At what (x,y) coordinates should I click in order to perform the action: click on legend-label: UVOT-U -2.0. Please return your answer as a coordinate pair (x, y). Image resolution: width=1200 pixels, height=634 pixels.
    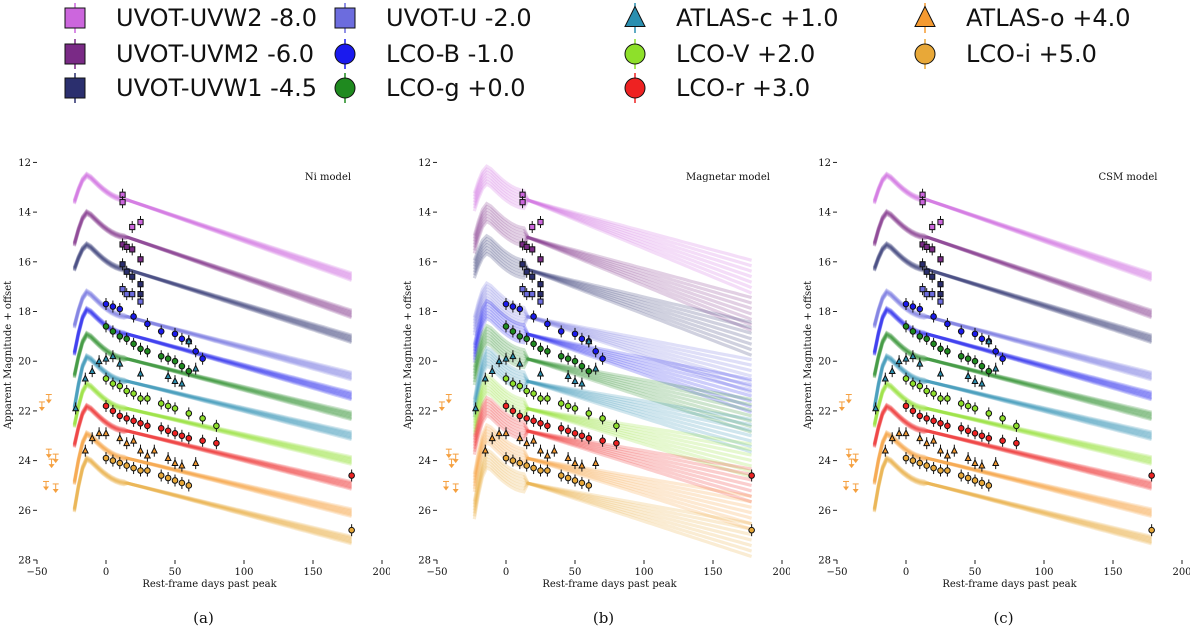
    Looking at the image, I should click on (459, 18).